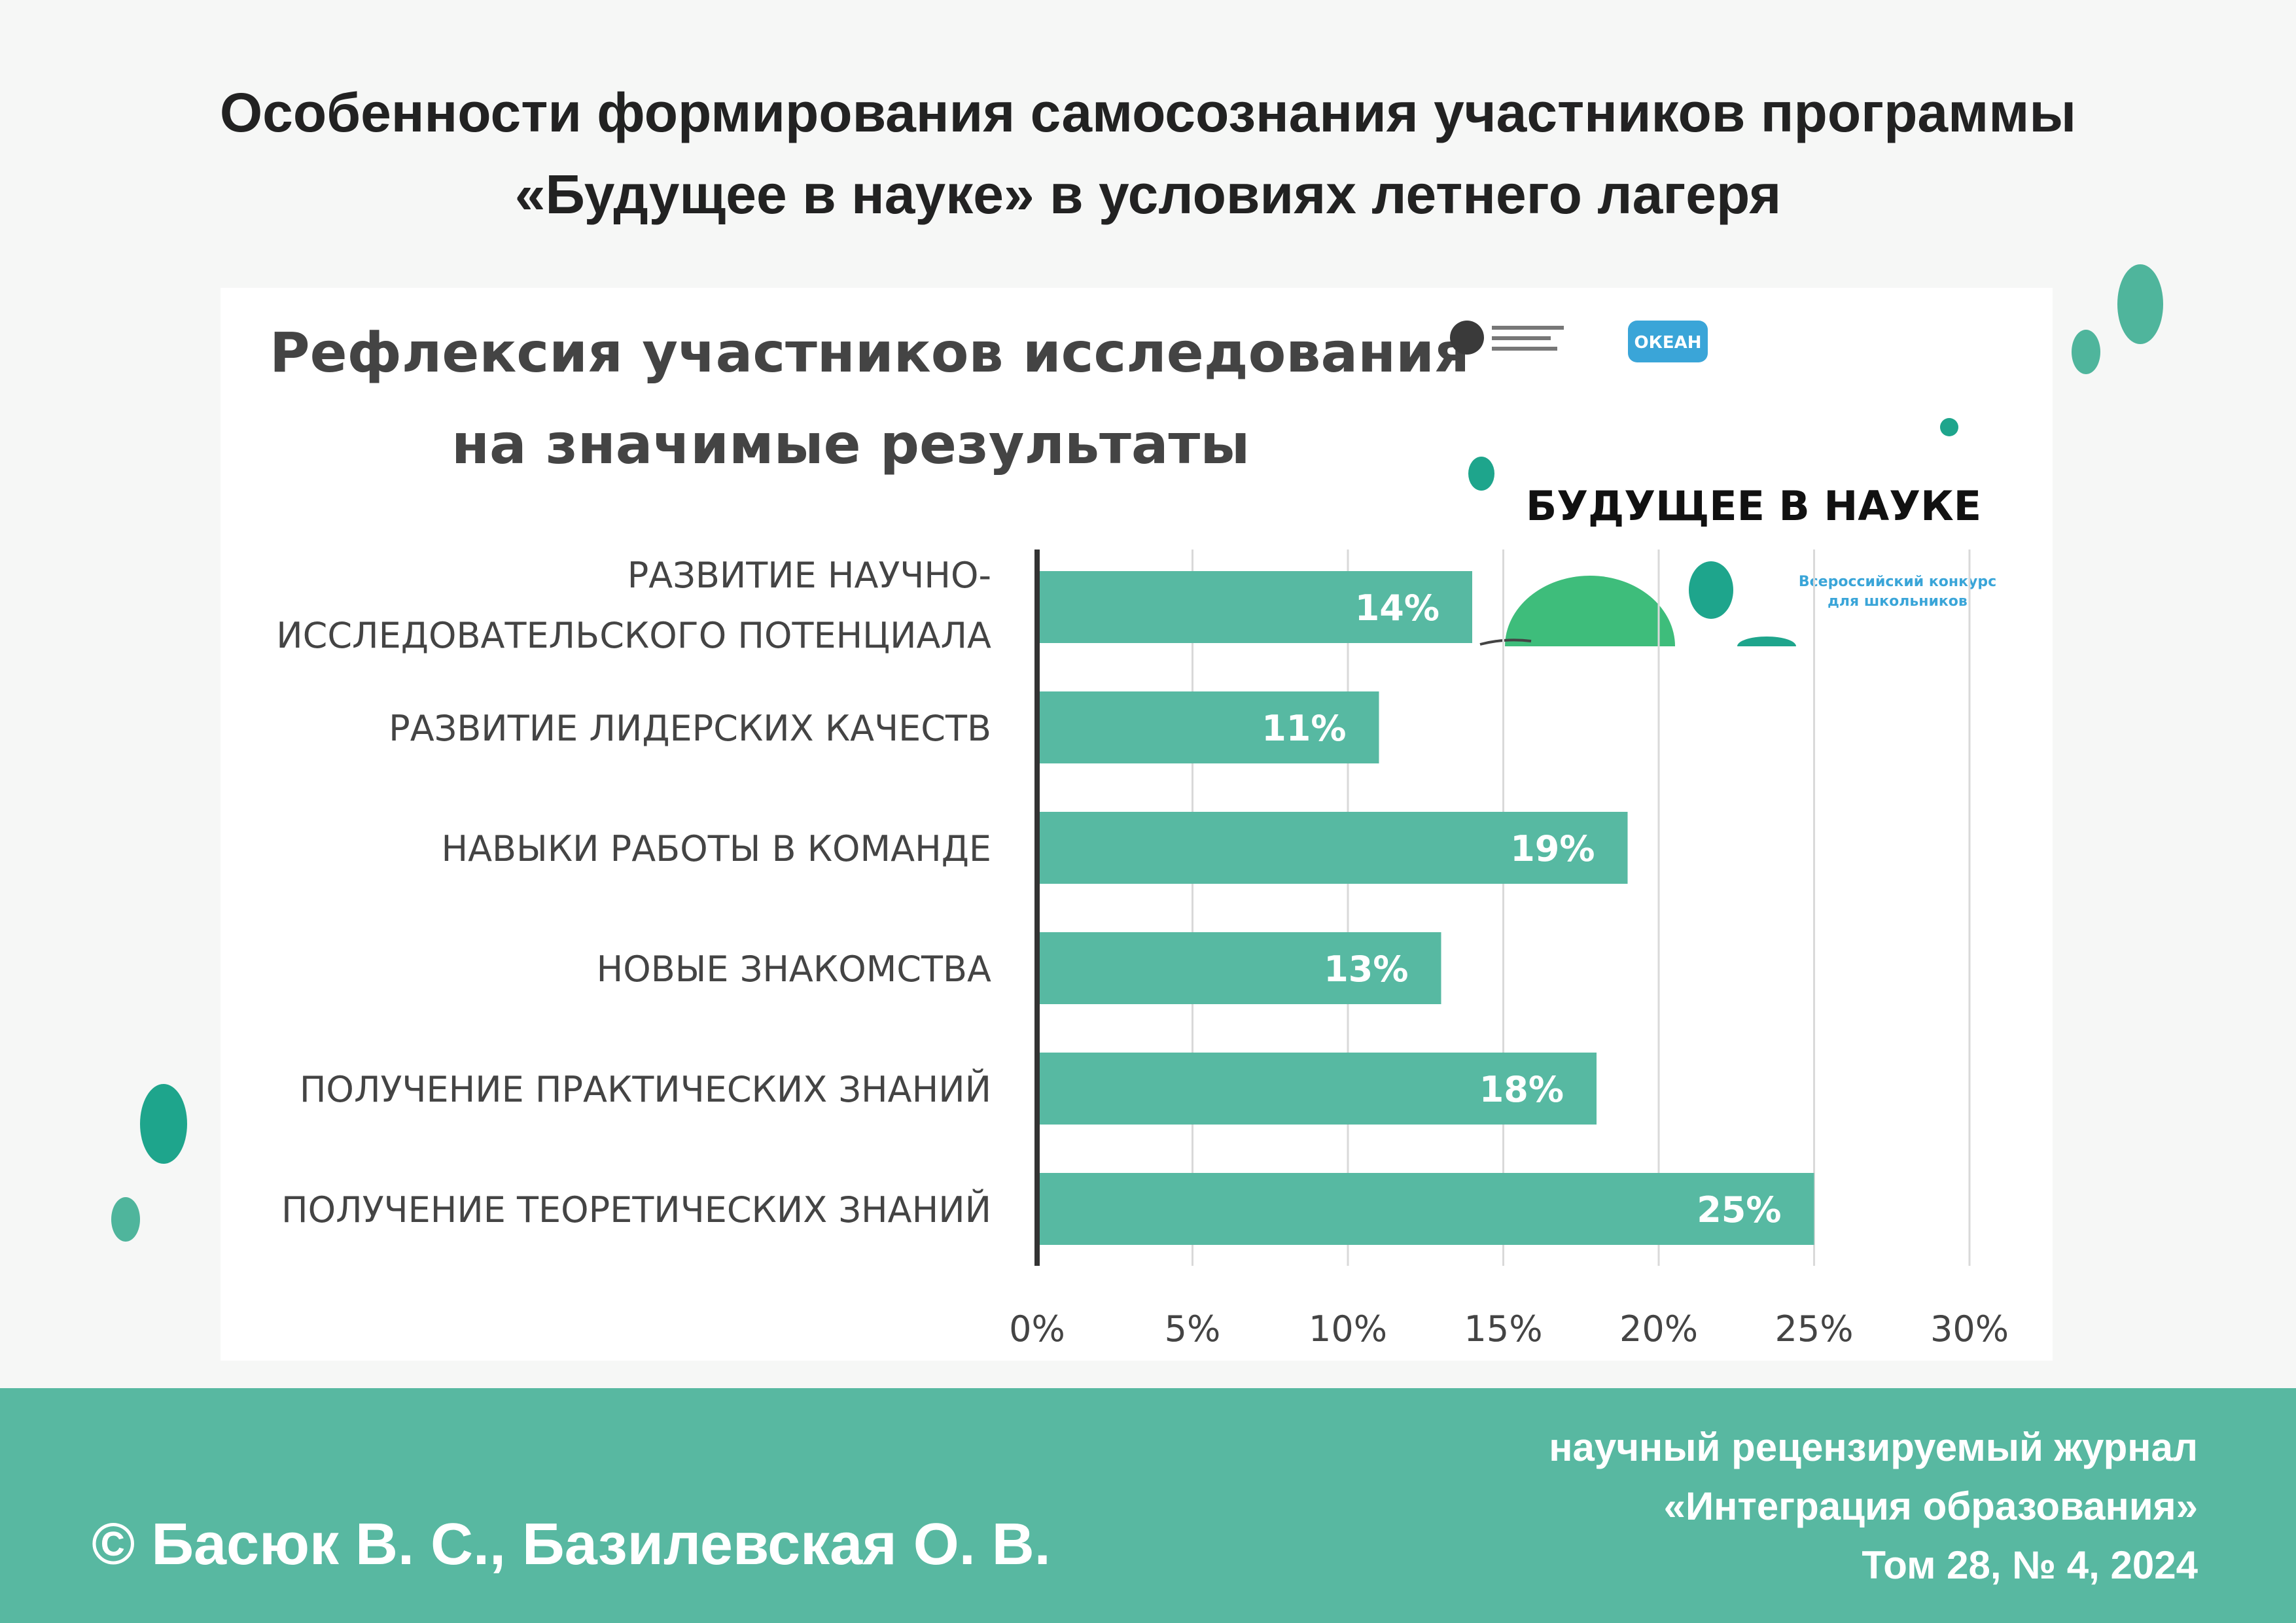 The image size is (2296, 1623). Describe the element at coordinates (690, 729) in the screenshot. I see `category-label: РАЗВИТИЕ ЛИДЕРСКИХ КАЧЕСТВ` at that location.